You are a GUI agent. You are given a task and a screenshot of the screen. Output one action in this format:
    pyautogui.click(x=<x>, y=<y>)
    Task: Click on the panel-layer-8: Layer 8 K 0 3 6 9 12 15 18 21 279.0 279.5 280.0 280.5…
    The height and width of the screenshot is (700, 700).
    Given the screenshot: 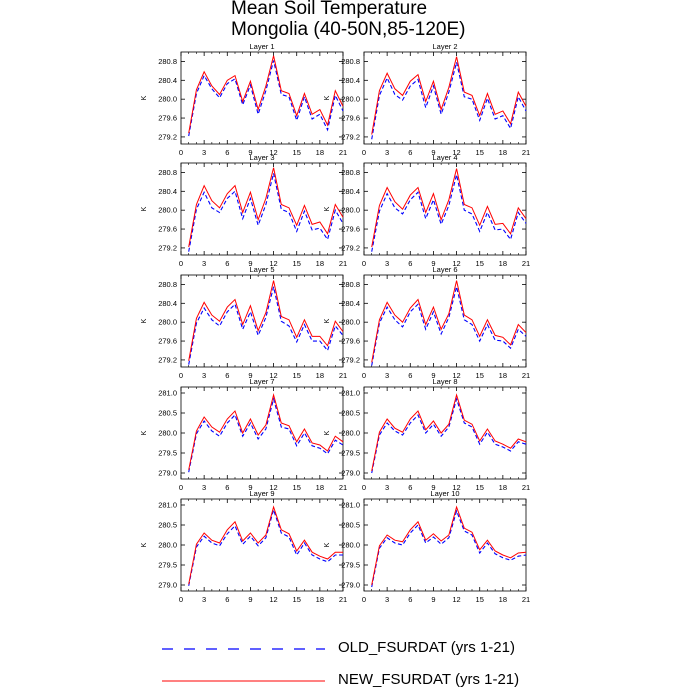 What is the action you would take?
    pyautogui.click(x=427, y=434)
    